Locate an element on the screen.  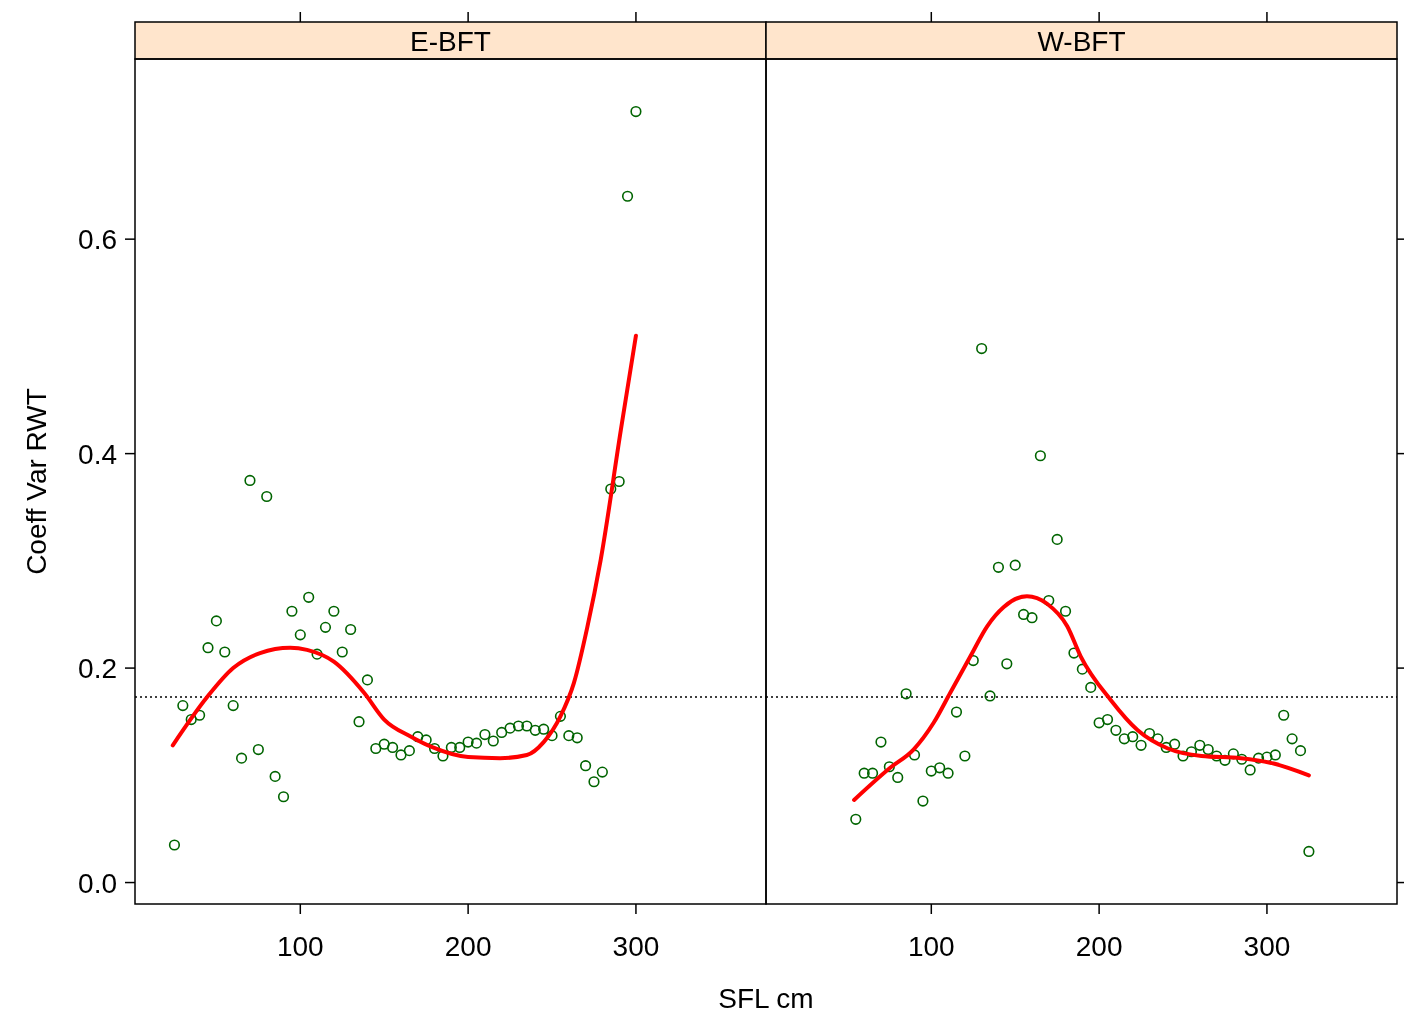
y-tick-label: 0.0 is located at coordinates (97, 883).